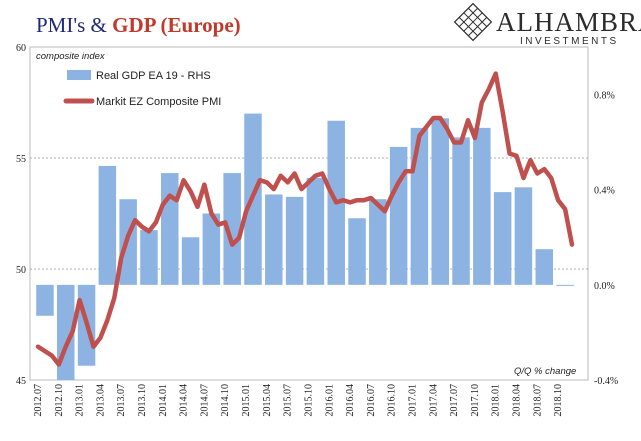 Image resolution: width=641 pixels, height=441 pixels. I want to click on x-tick-label: 2013.01, so click(80, 400).